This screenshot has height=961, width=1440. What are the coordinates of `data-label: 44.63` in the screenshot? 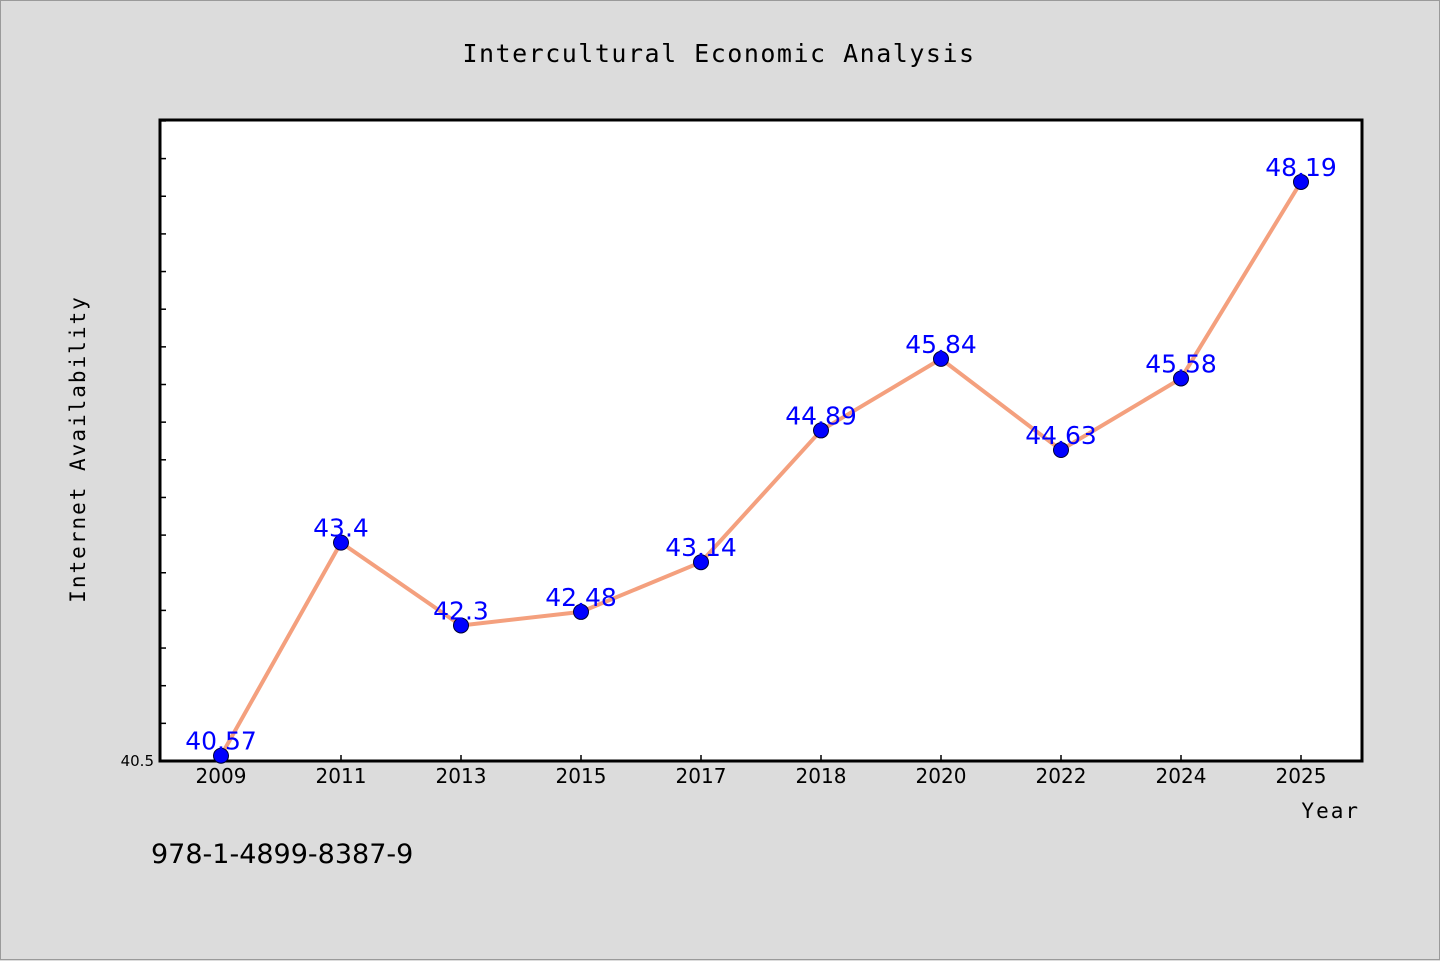 It's located at (1061, 435).